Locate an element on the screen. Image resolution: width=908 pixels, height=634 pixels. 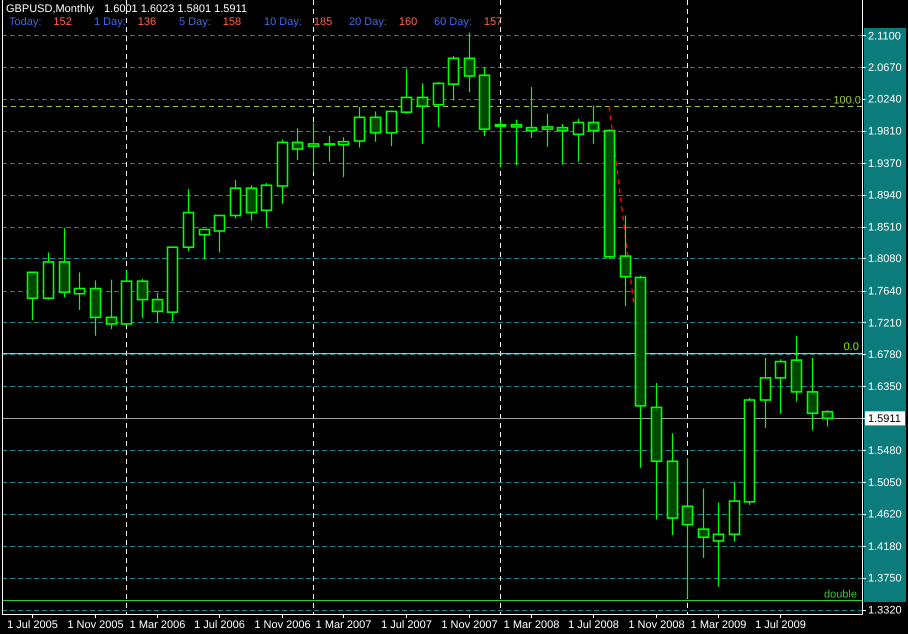
annotation: 160 is located at coordinates (408, 22).